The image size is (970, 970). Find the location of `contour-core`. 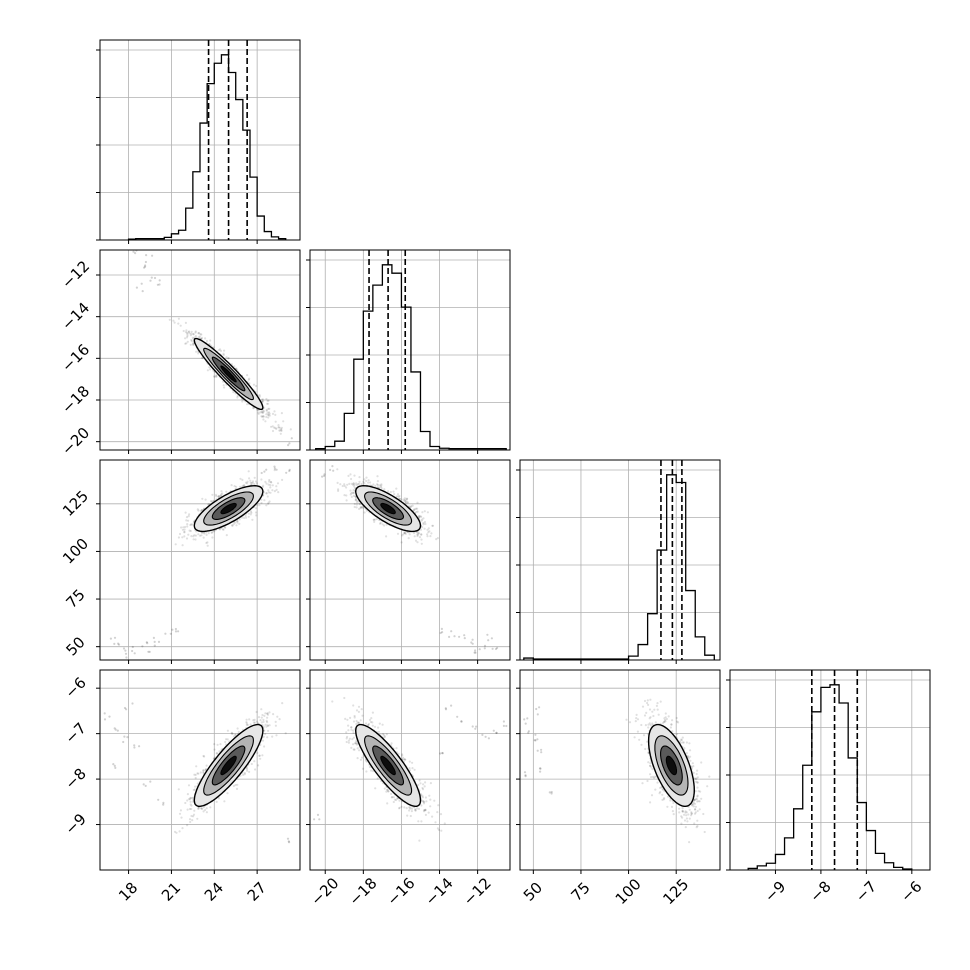

contour-core is located at coordinates (228, 374).